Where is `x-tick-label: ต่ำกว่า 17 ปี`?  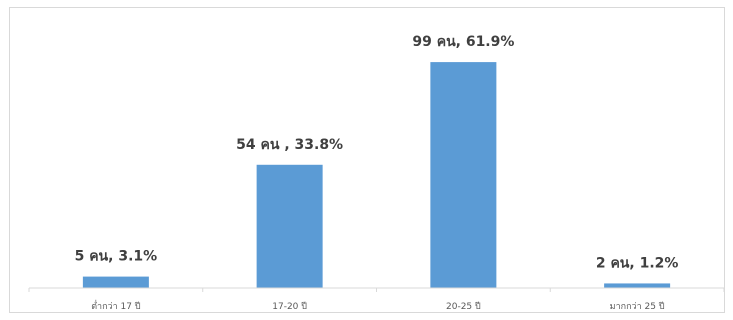
x-tick-label: ต่ำกว่า 17 ปี is located at coordinates (116, 305).